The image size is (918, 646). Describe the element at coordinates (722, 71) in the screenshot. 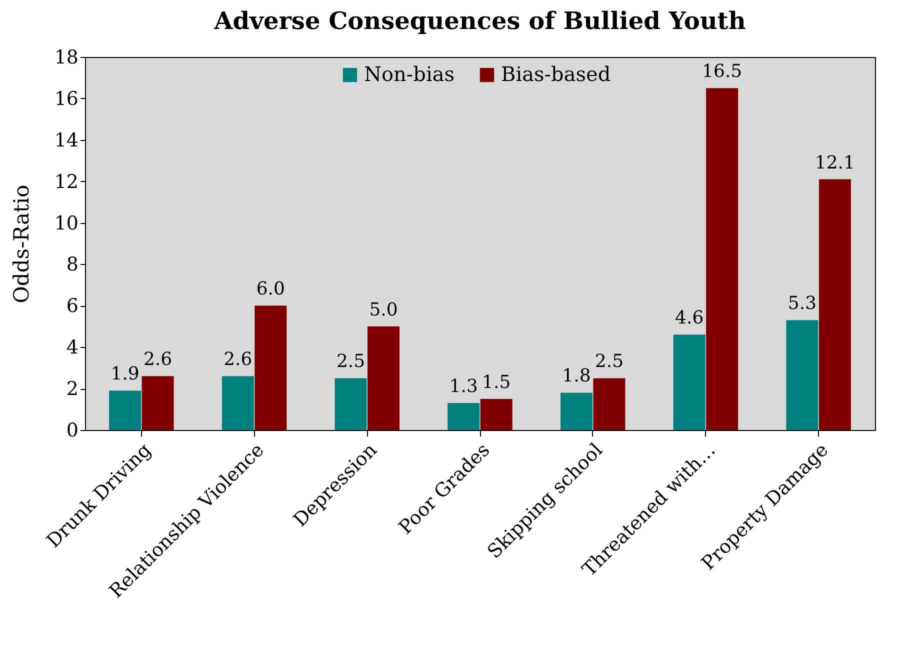

I see `data-label: 16.5` at that location.